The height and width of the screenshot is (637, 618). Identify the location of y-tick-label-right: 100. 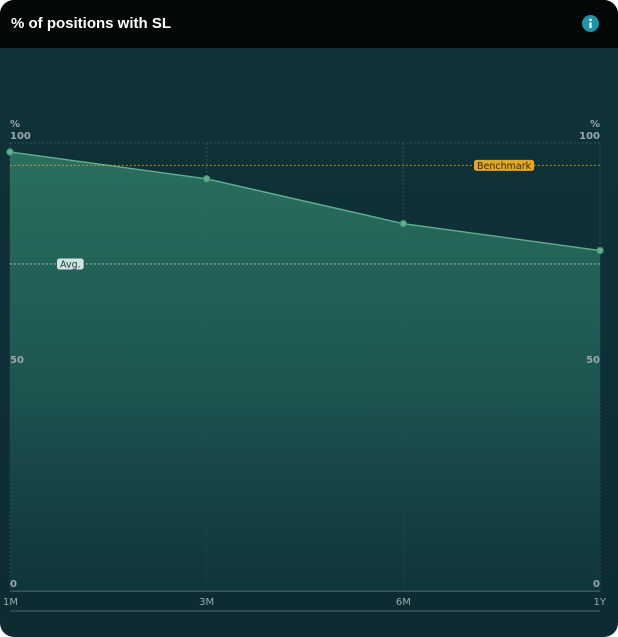
(589, 136).